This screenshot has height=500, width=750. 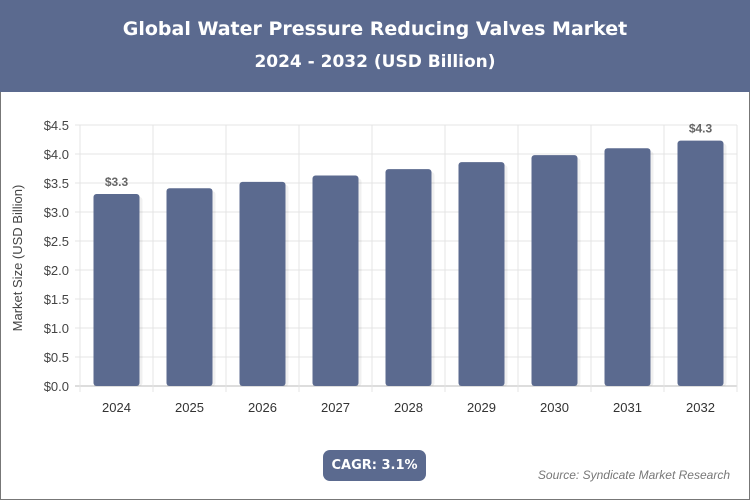 I want to click on x-tick-label: 2026, so click(x=262, y=407).